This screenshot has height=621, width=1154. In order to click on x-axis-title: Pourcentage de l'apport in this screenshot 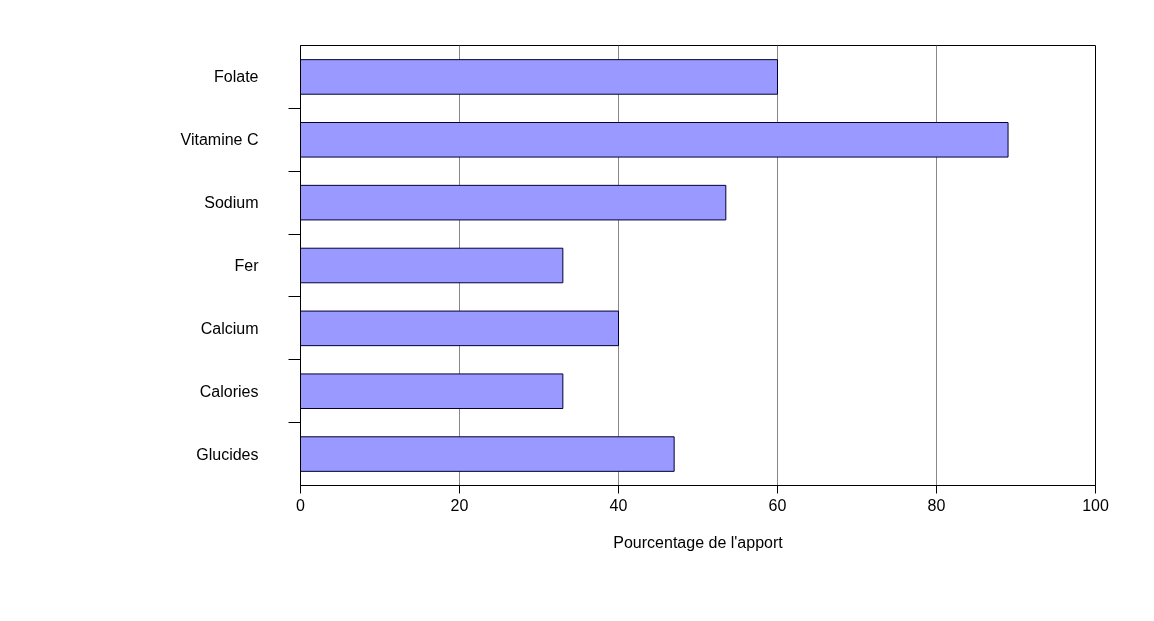, I will do `click(698, 542)`.